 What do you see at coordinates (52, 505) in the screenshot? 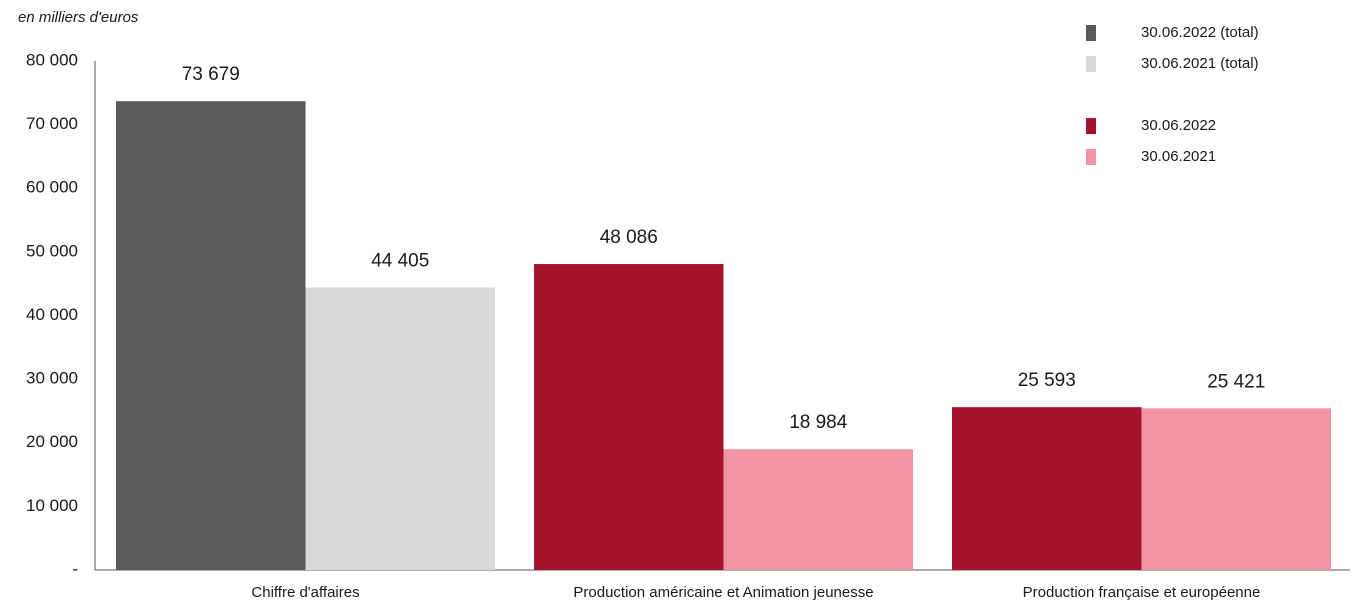
I see `y-tick-label: 10 000` at bounding box center [52, 505].